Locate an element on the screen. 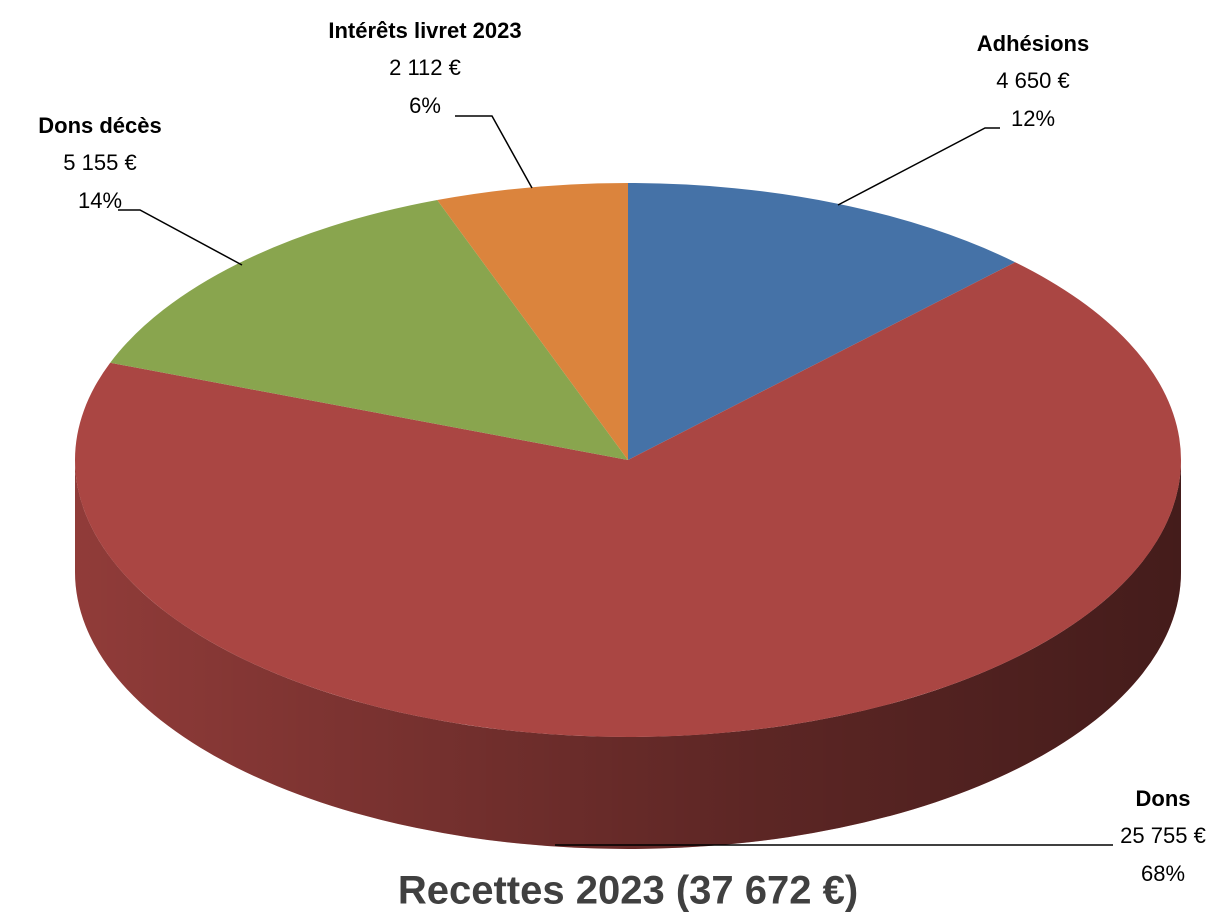 The image size is (1225, 919). slice-name: Dons décès is located at coordinates (100, 125).